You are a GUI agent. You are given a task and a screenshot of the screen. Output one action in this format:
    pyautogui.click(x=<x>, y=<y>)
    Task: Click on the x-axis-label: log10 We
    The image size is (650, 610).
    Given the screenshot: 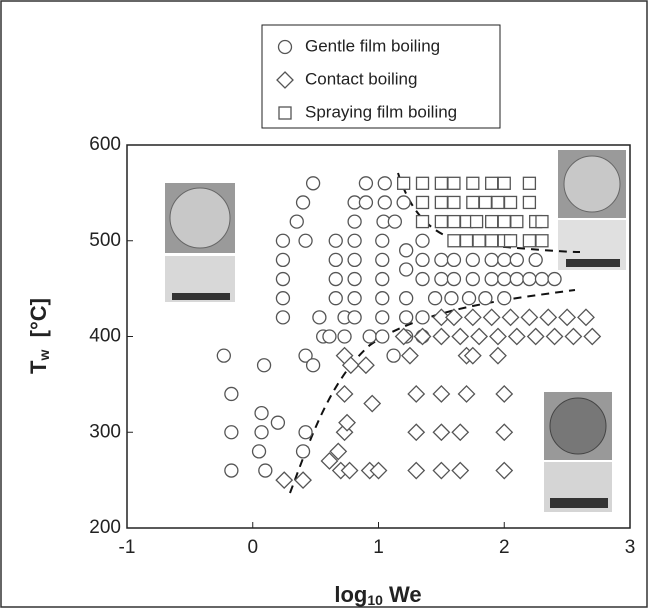 What is the action you would take?
    pyautogui.click(x=377, y=595)
    